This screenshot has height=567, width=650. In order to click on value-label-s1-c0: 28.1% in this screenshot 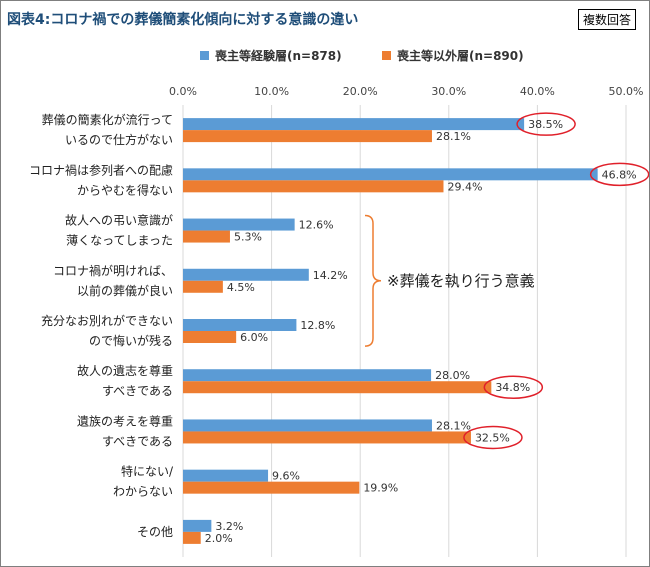, I will do `click(453, 136)`.